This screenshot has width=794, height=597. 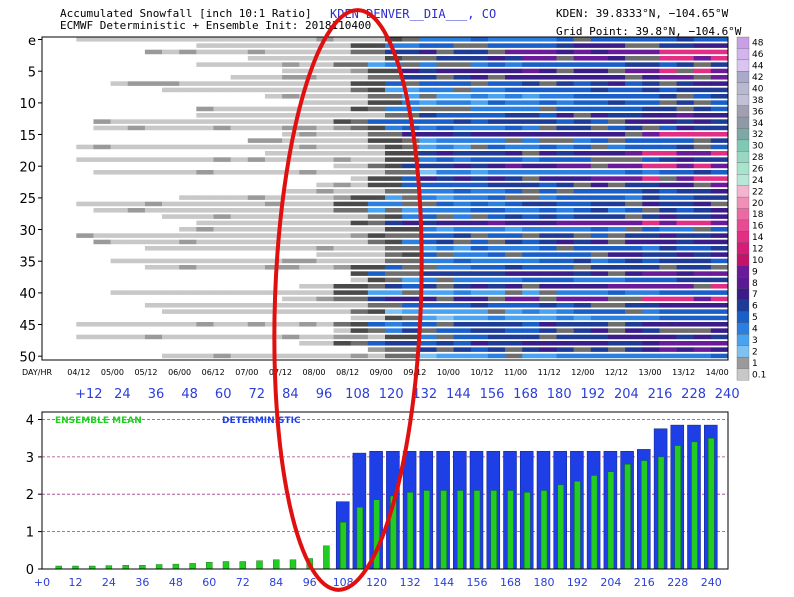 I want to click on bar-x-tick-label: +0, so click(x=42, y=582).